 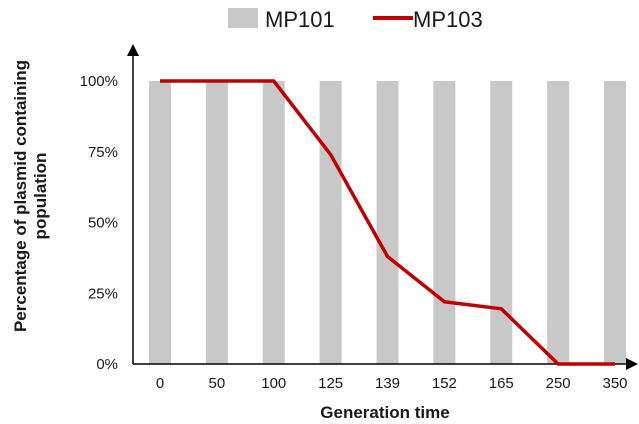 What do you see at coordinates (243, 18) in the screenshot?
I see `legend-swatch-mp101` at bounding box center [243, 18].